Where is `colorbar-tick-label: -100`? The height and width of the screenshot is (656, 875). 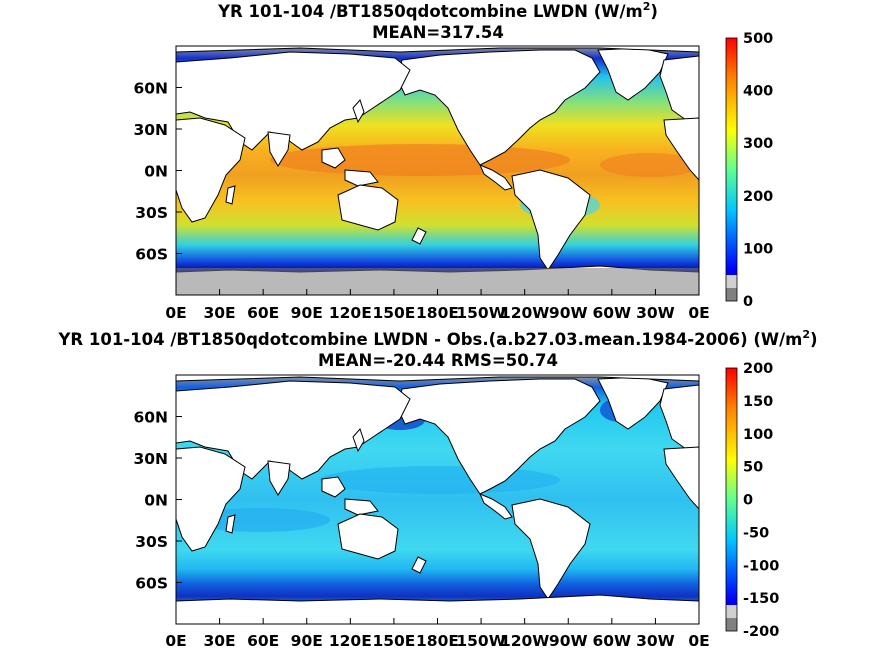 colorbar-tick-label: -100 is located at coordinates (761, 566).